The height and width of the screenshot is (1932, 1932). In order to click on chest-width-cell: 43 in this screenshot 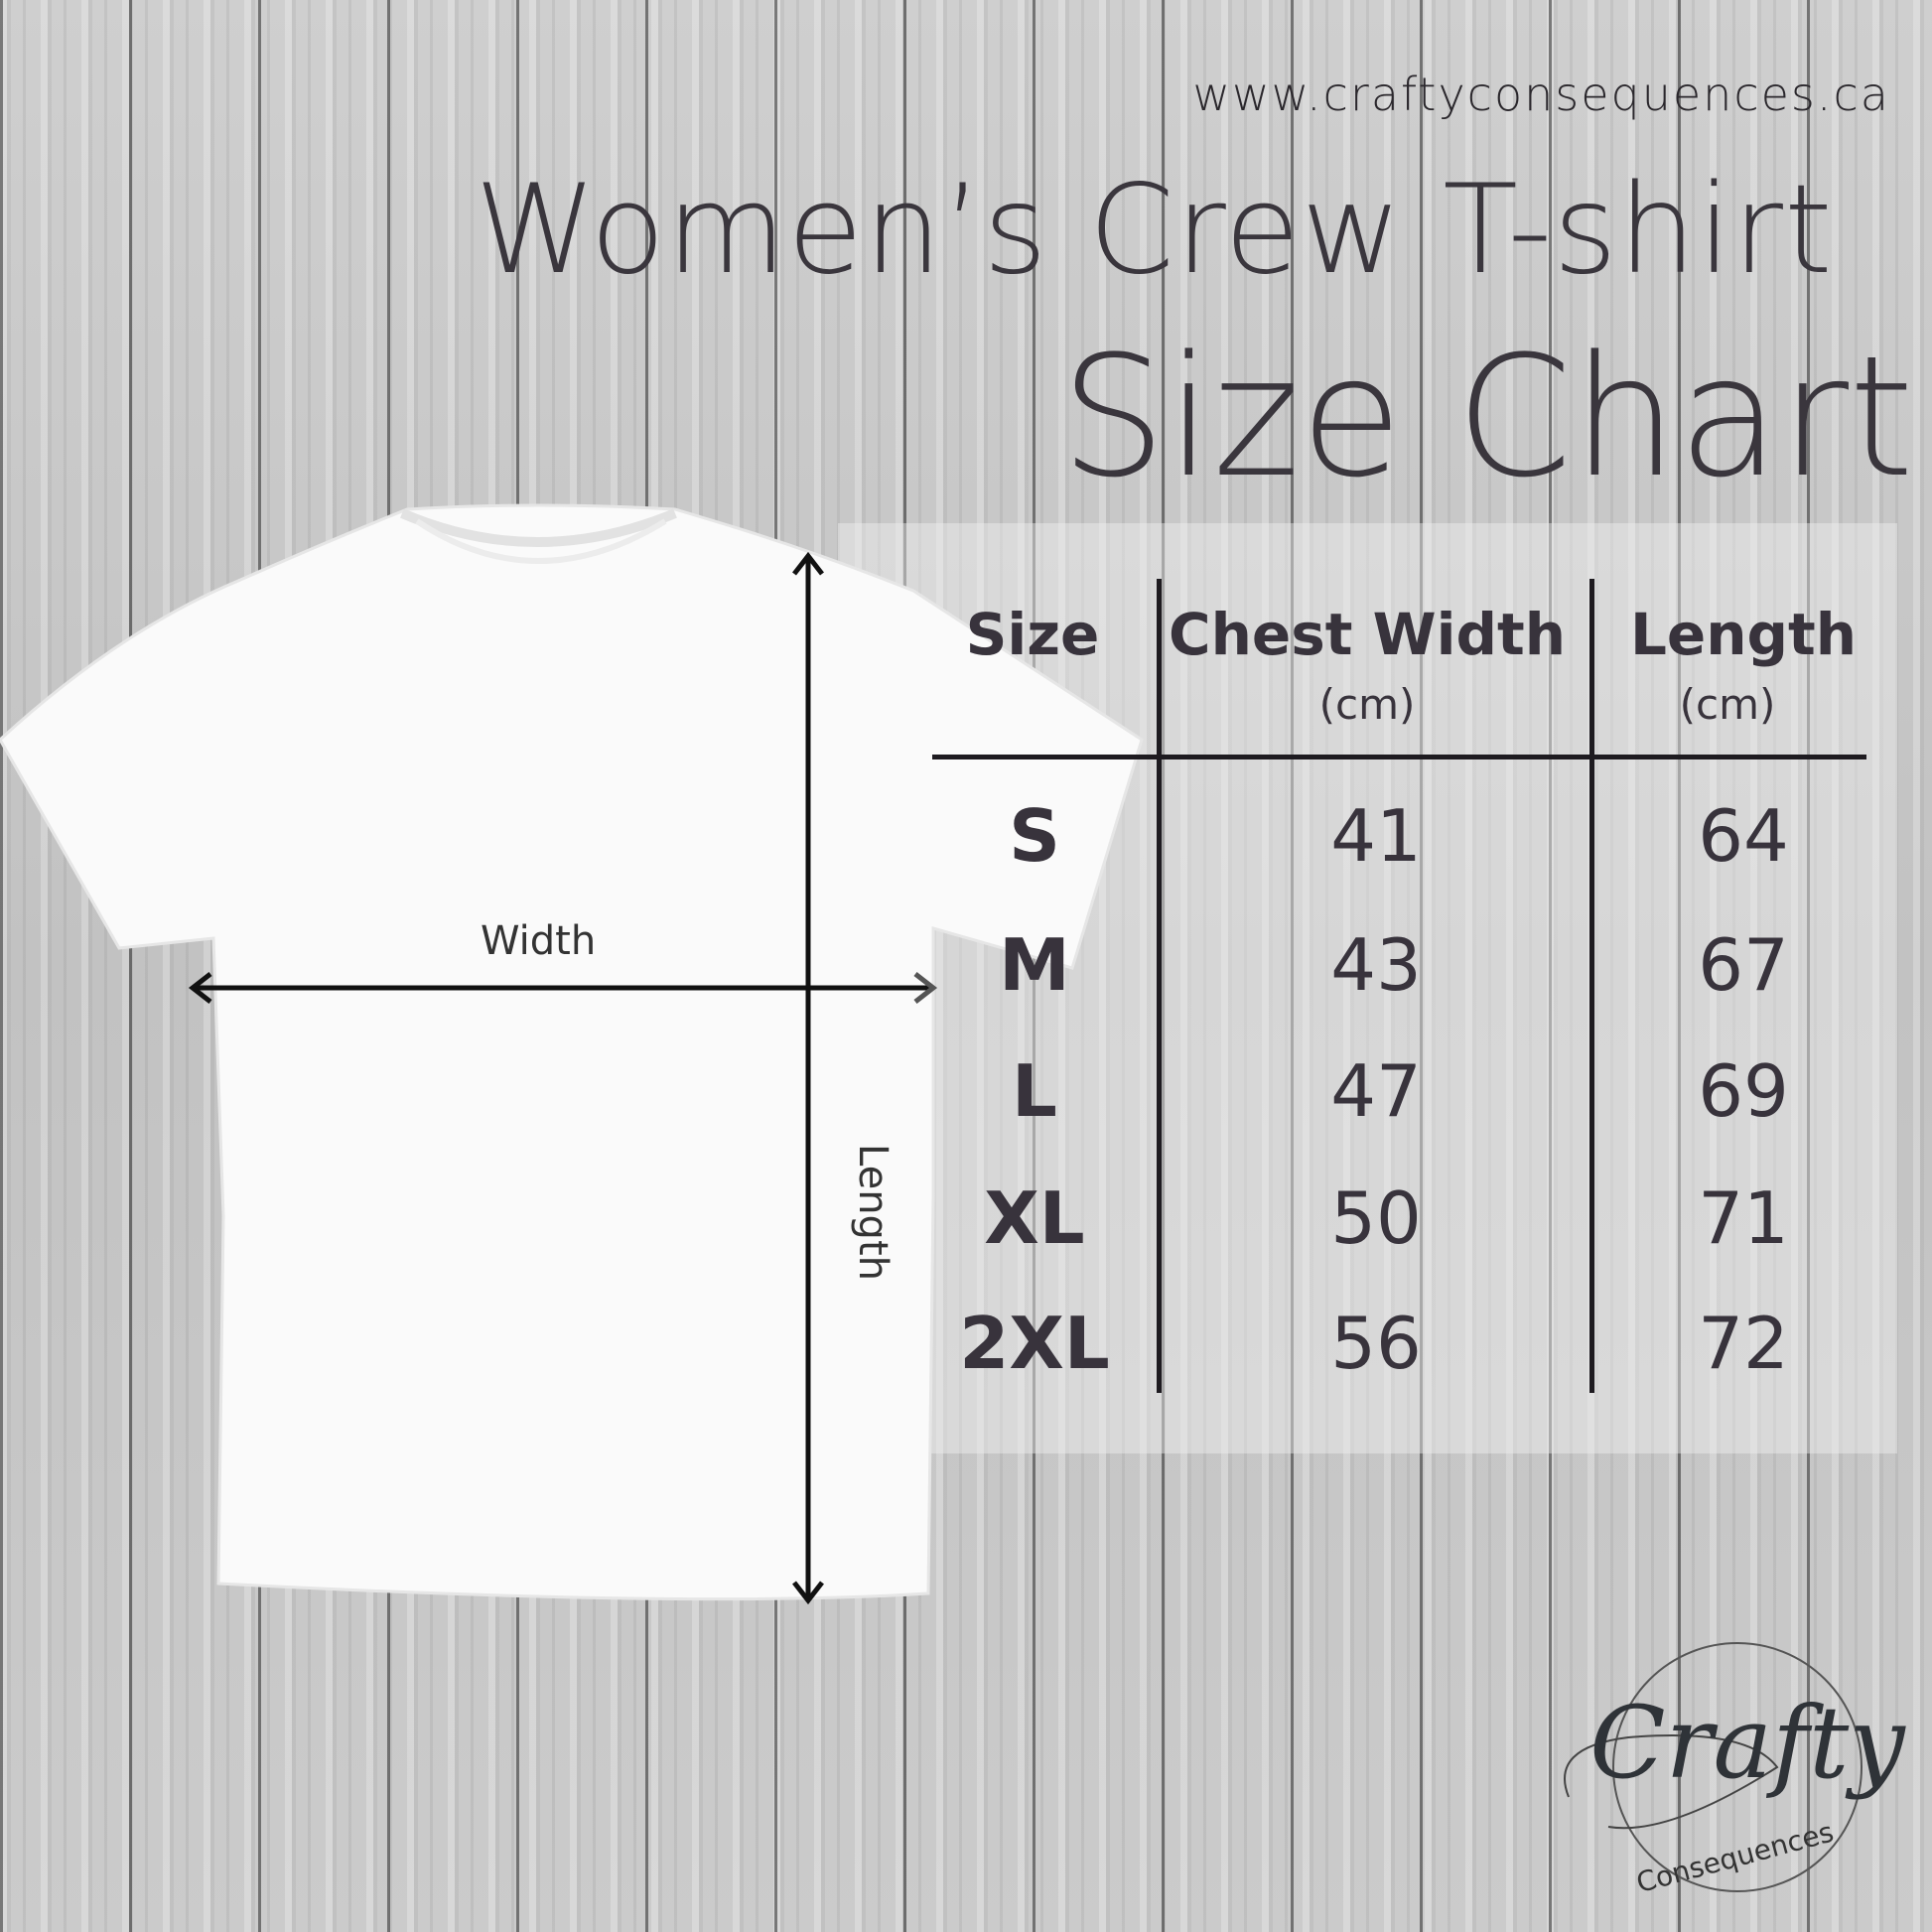, I will do `click(1376, 965)`.